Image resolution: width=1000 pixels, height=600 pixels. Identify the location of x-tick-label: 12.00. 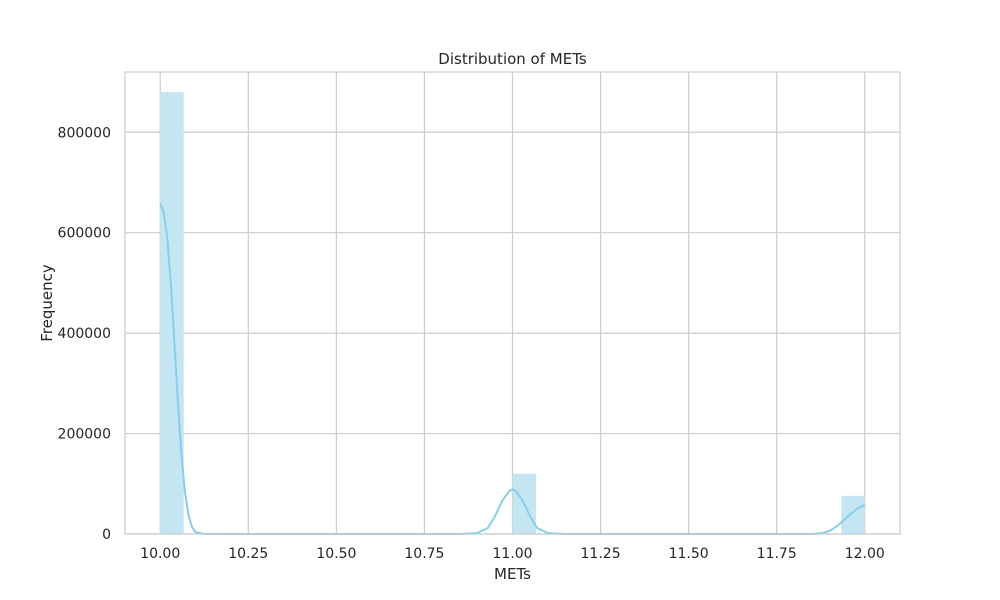
(865, 554).